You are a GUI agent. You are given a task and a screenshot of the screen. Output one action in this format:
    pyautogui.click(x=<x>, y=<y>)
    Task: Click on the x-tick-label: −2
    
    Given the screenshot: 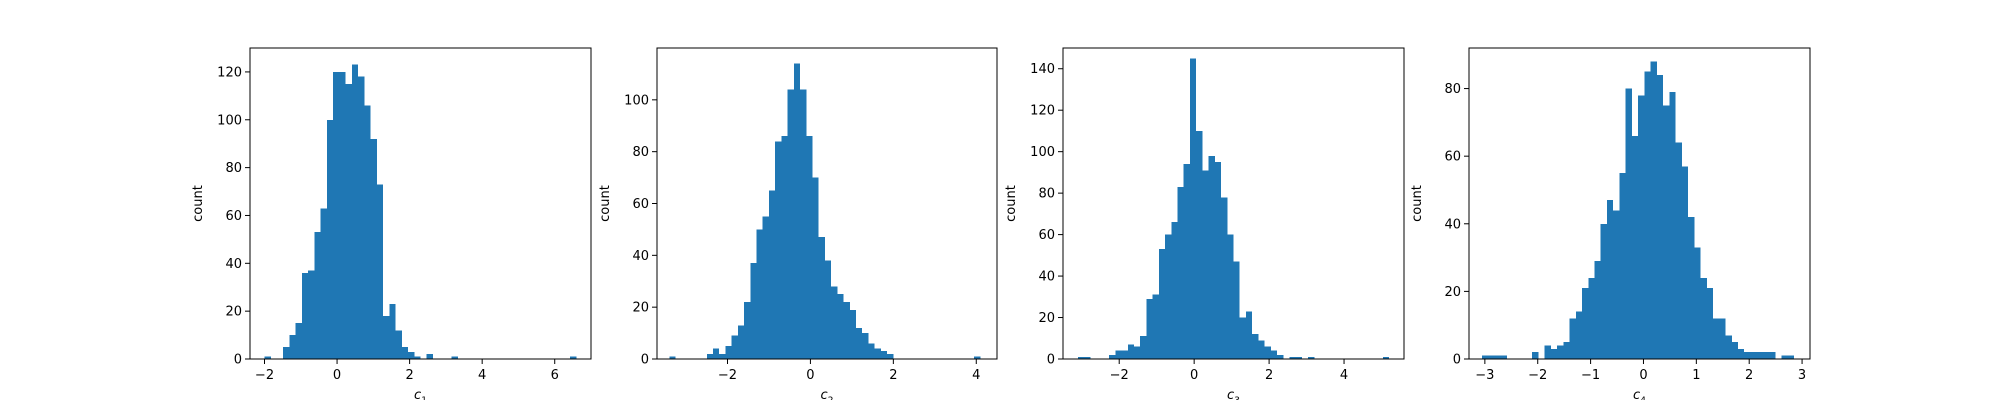 What is the action you would take?
    pyautogui.click(x=727, y=375)
    